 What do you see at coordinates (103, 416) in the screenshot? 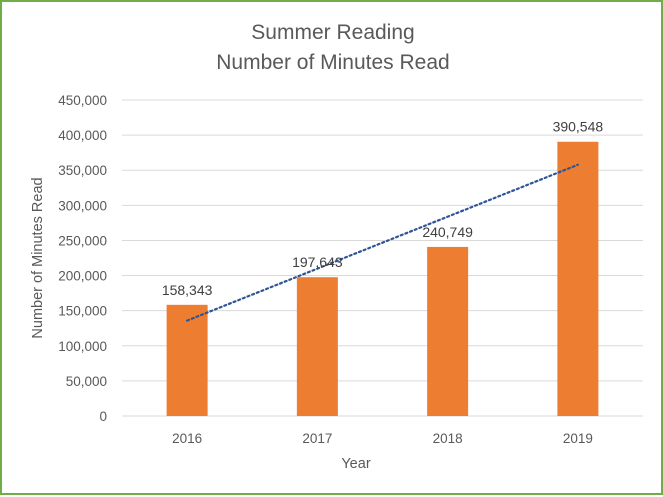
I see `y-tick-label: 0` at bounding box center [103, 416].